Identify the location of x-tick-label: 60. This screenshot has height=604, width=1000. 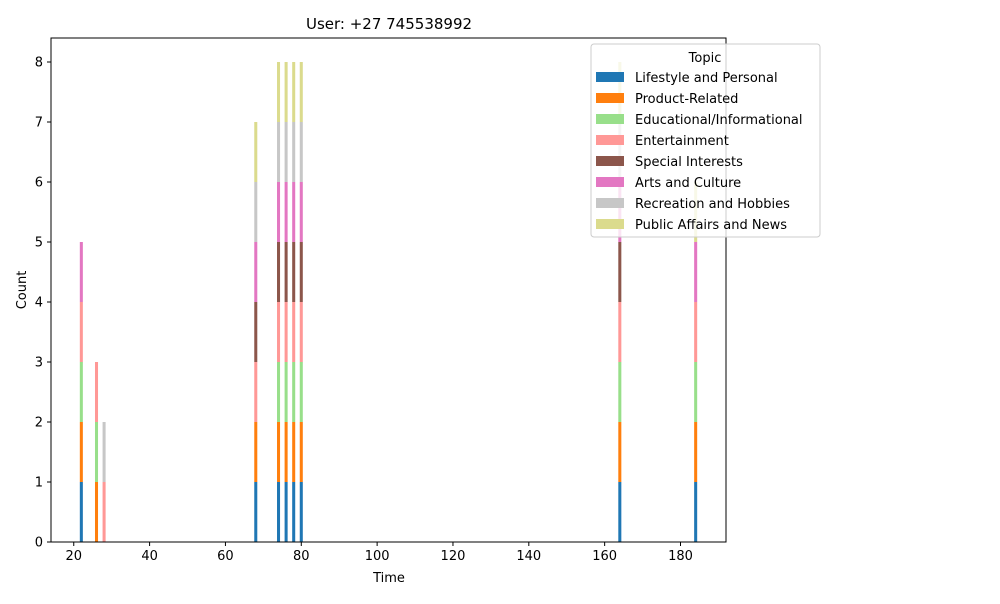
(225, 556).